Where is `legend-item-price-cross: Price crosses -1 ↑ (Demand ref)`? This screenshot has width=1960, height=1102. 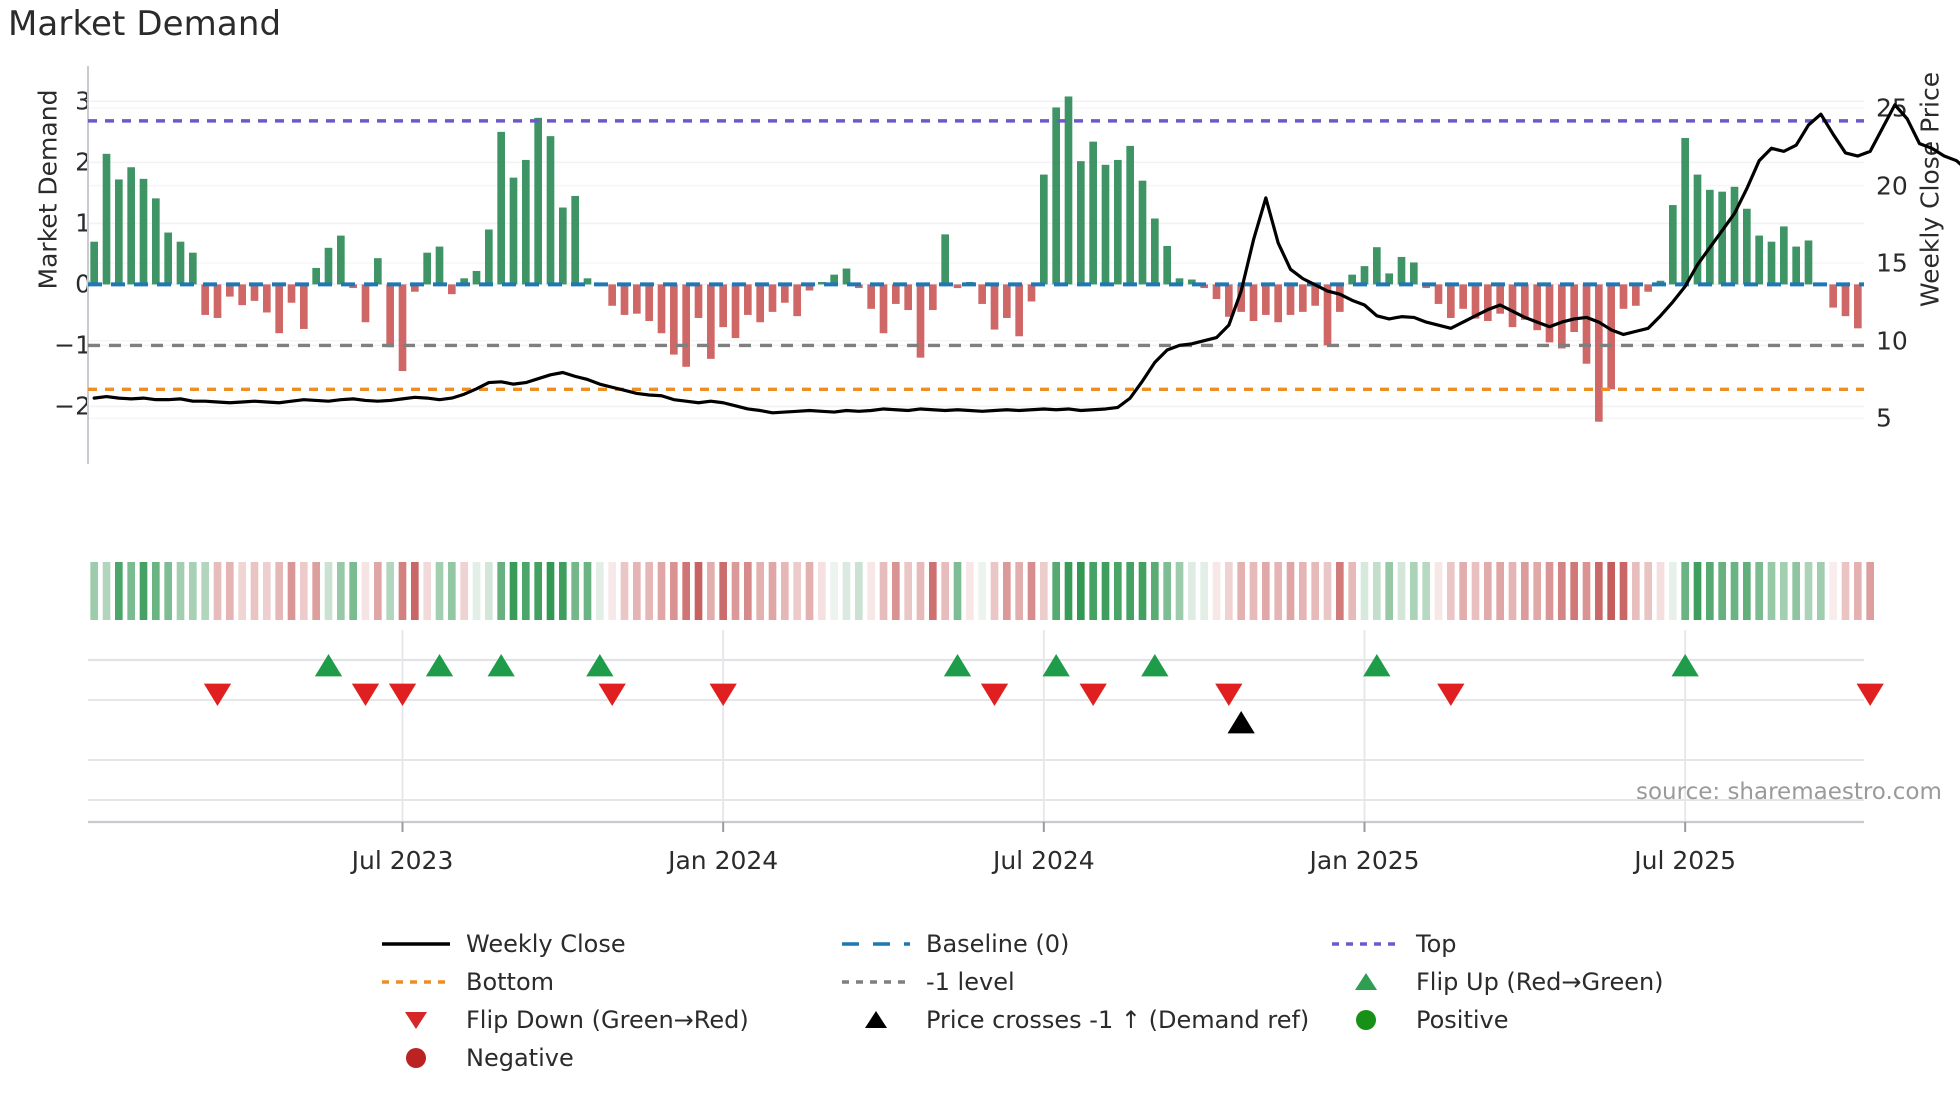
legend-item-price-cross: Price crosses -1 ↑ (Demand ref) is located at coordinates (1085, 1020).